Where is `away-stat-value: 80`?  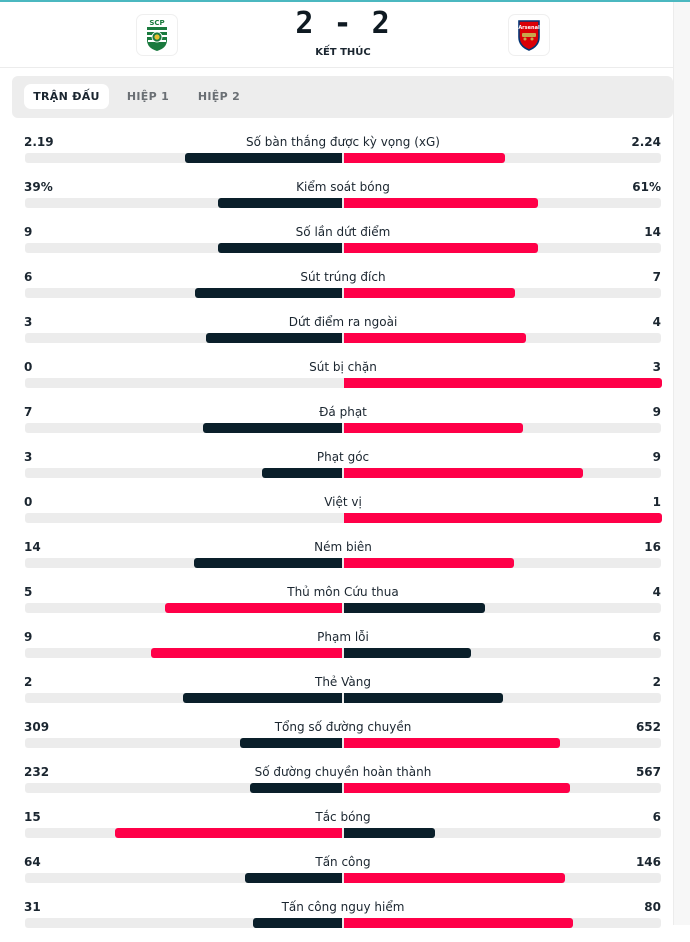 away-stat-value: 80 is located at coordinates (652, 907).